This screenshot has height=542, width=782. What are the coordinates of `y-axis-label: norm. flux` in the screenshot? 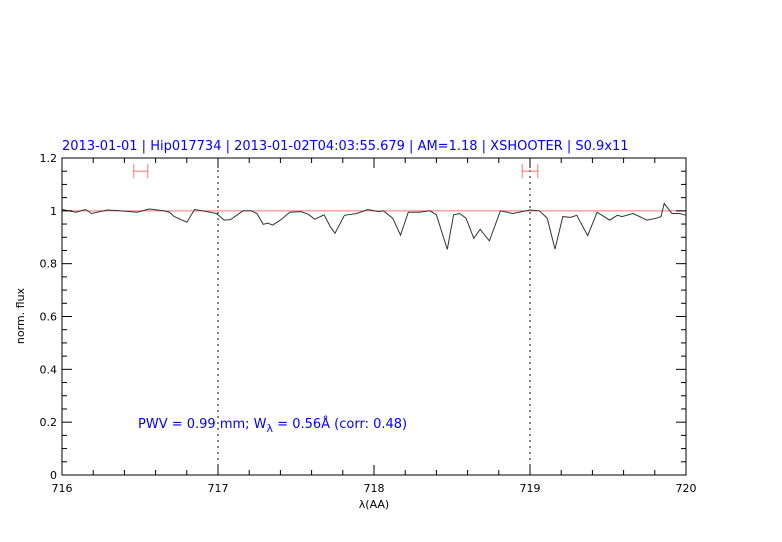 It's located at (20, 315).